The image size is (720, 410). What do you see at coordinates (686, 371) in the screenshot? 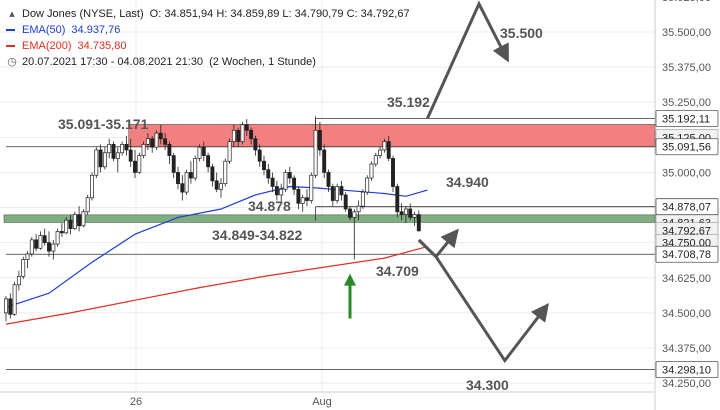
I see `level-tag-label: 34.298,10` at bounding box center [686, 371].